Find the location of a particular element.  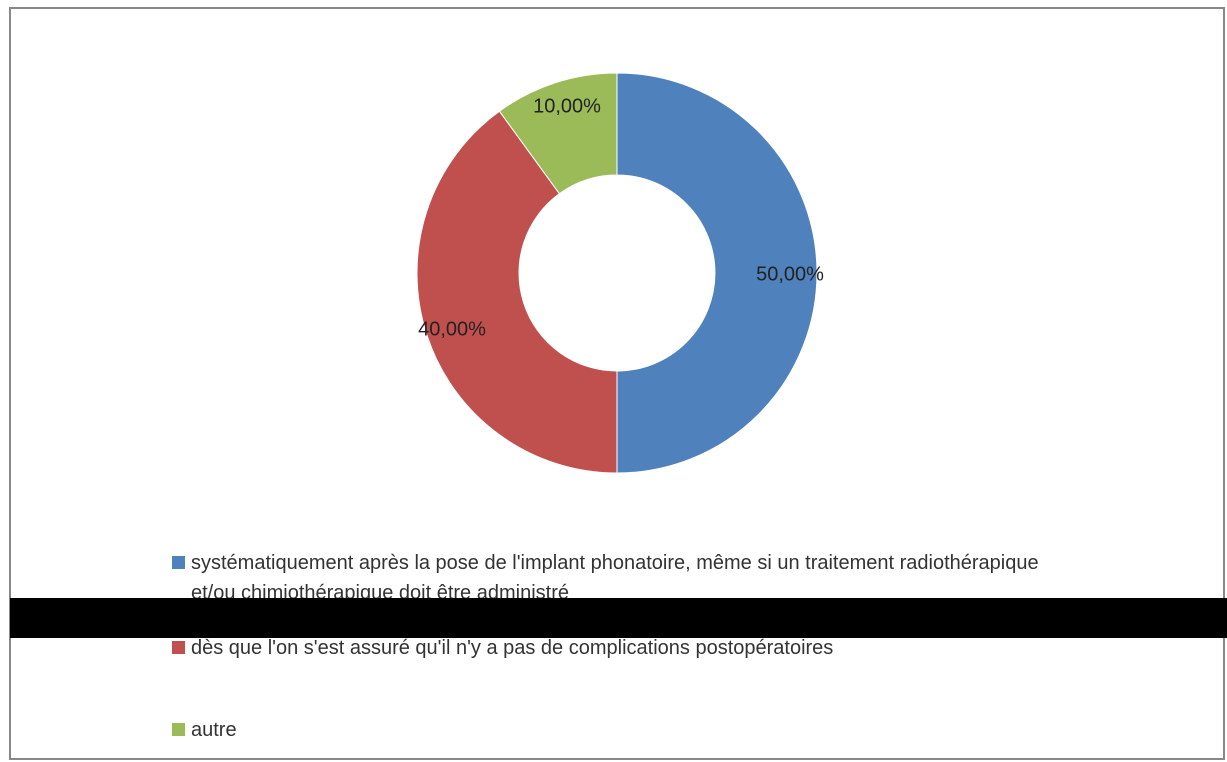

legend-label: autre is located at coordinates (214, 730).